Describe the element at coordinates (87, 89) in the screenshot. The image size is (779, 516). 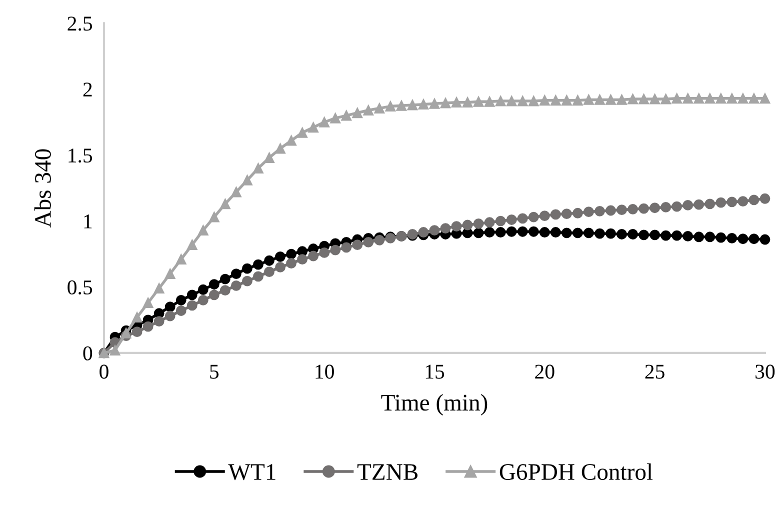
I see `y-tick-label: 2` at that location.